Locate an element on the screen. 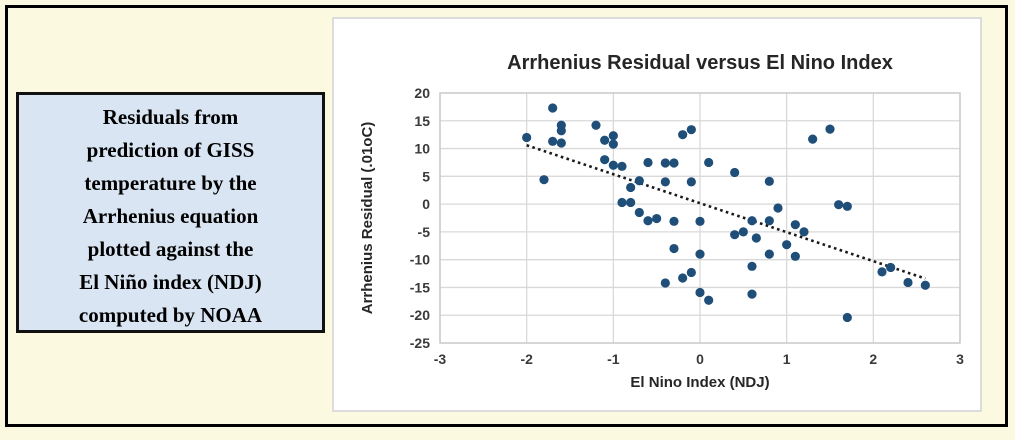 This screenshot has height=440, width=1015. caption-line: temperature by the is located at coordinates (170, 183).